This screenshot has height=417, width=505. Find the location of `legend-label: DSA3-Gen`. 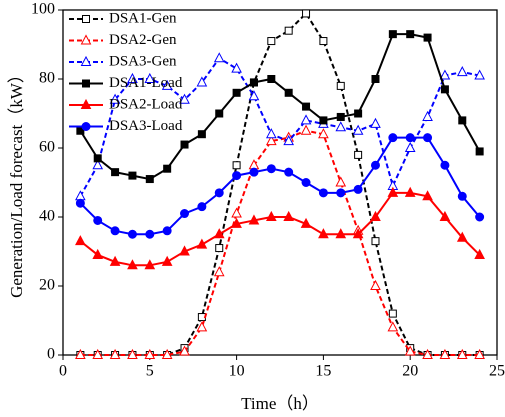

legend-label: DSA3-Gen is located at coordinates (143, 61).